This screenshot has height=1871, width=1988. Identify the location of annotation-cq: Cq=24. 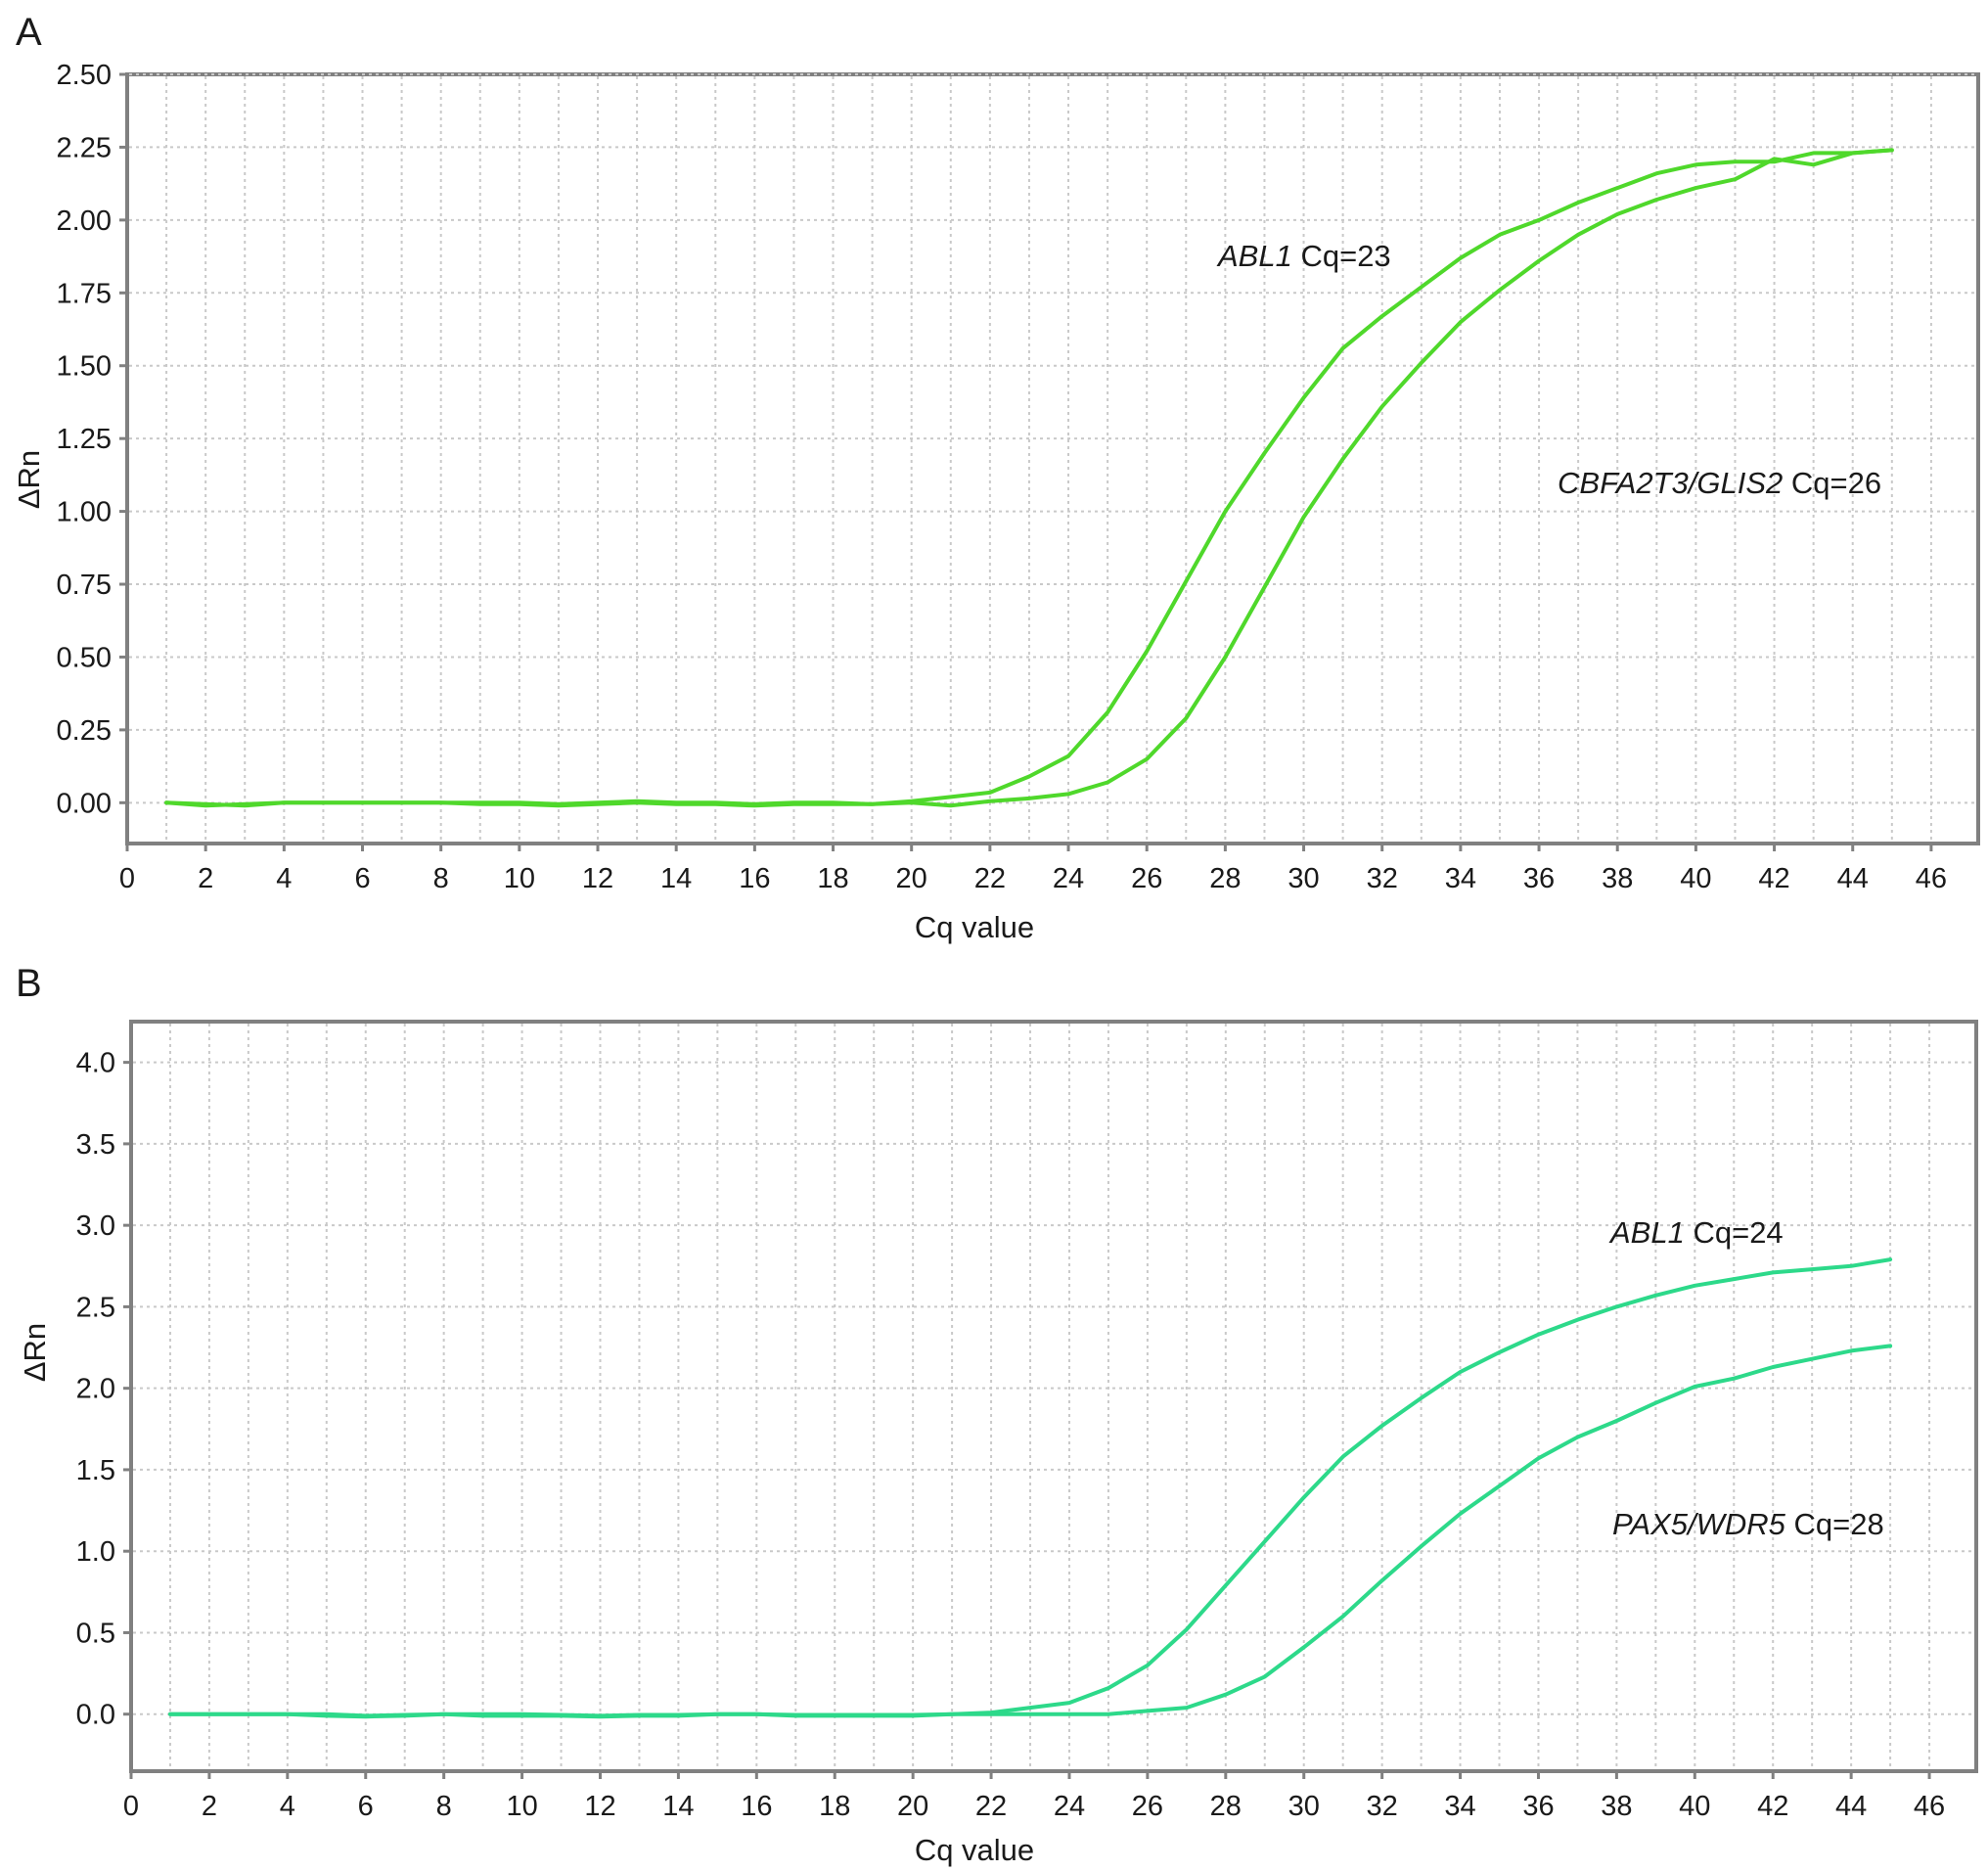
(1735, 1232).